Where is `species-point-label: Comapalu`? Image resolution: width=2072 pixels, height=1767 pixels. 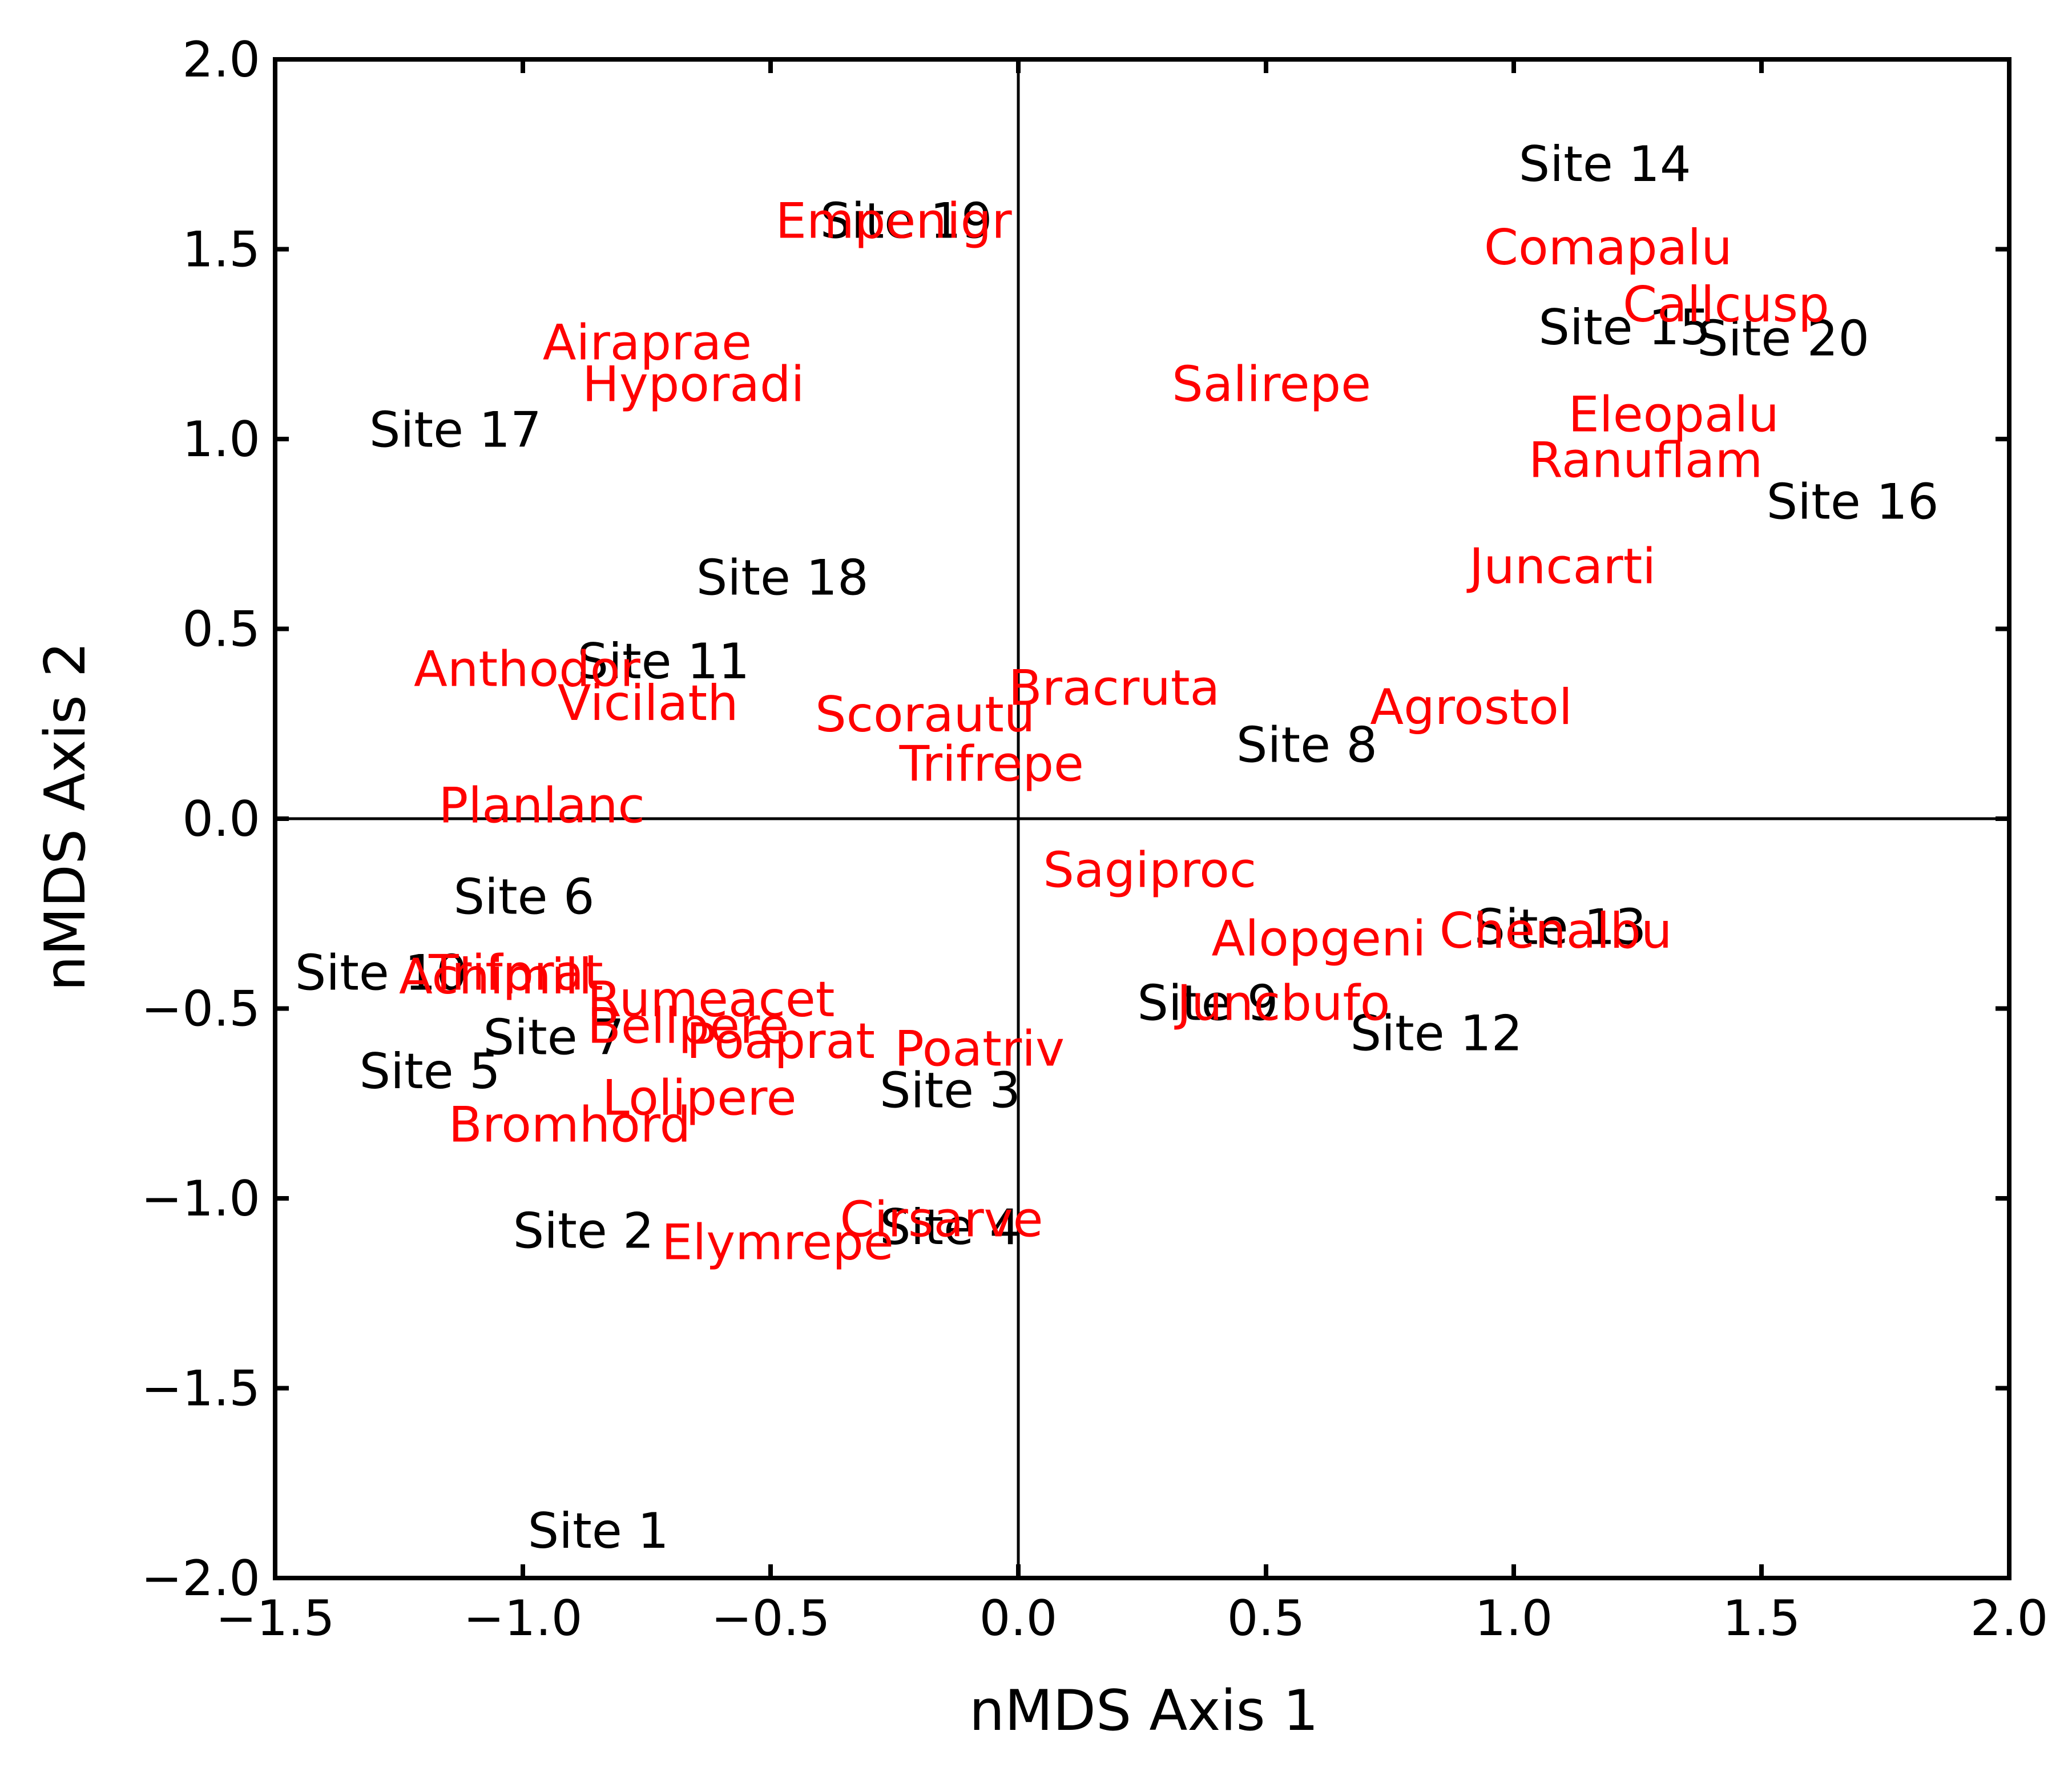 species-point-label: Comapalu is located at coordinates (1608, 247).